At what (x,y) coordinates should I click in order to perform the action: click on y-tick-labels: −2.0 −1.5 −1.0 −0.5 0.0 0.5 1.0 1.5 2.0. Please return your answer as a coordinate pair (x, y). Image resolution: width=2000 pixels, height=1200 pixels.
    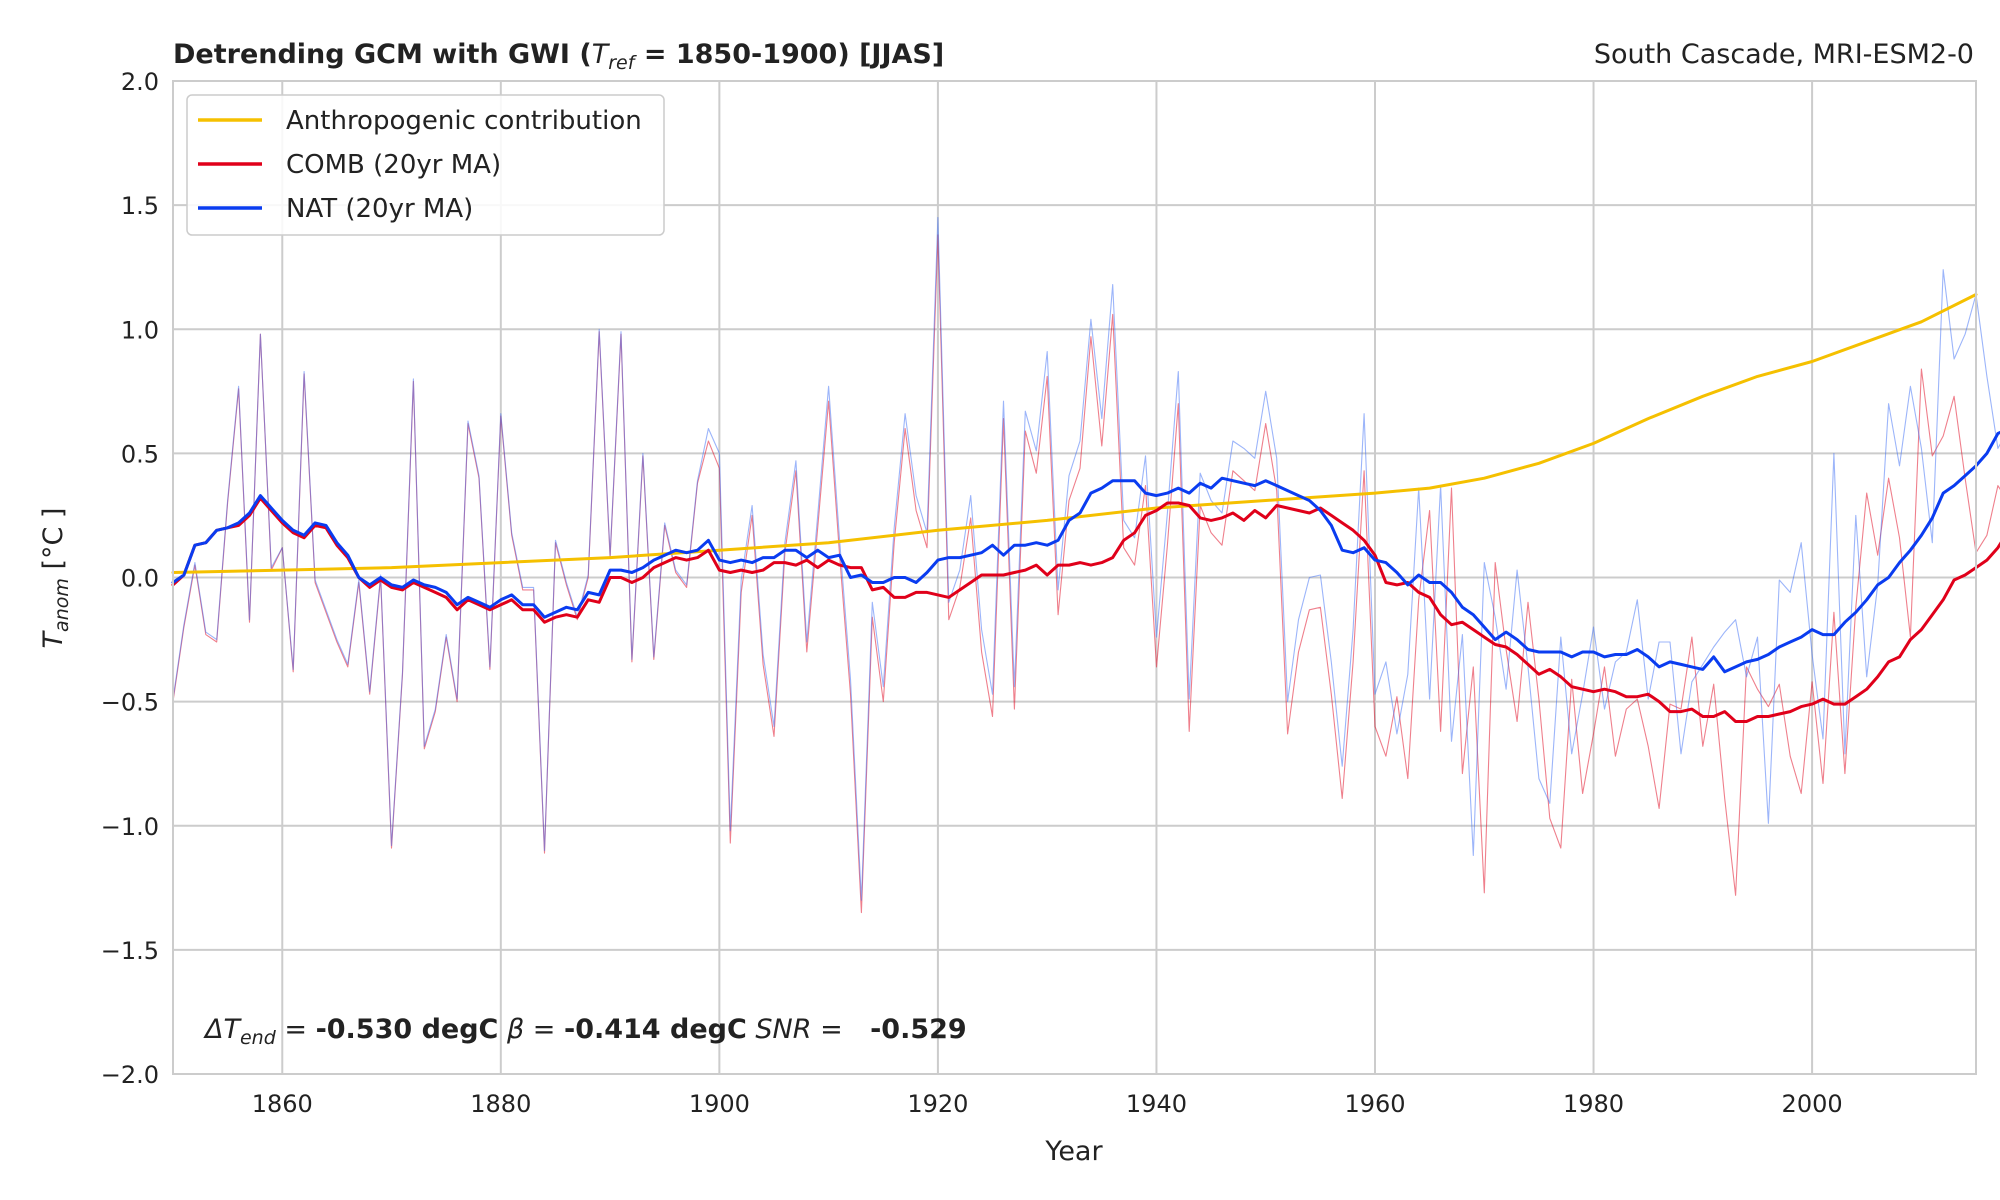
    Looking at the image, I should click on (130, 578).